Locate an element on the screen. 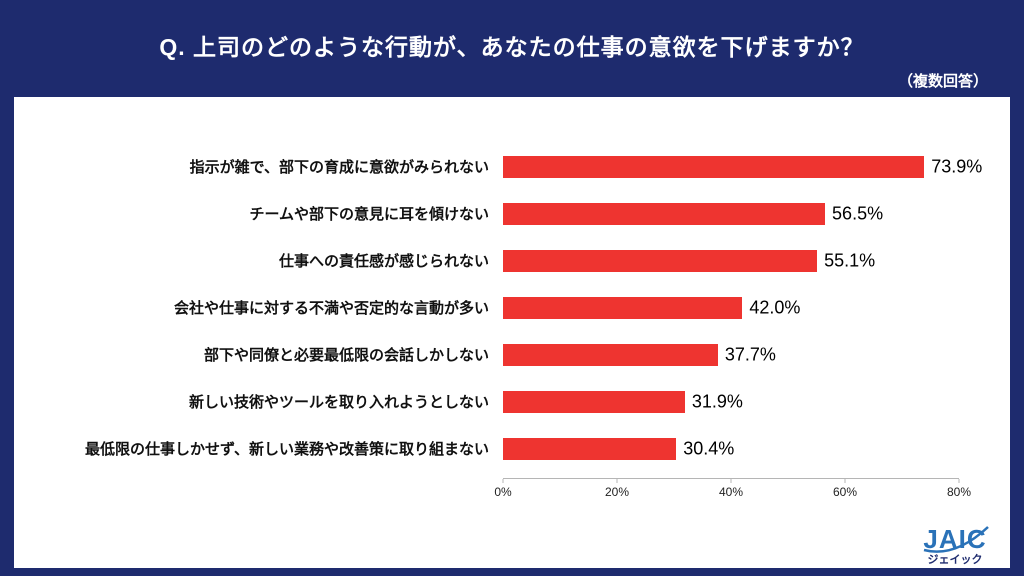 This screenshot has height=576, width=1024. bar-row: 部下や同僚と必要最低限の会話しかしない 37.7% is located at coordinates (512, 354).